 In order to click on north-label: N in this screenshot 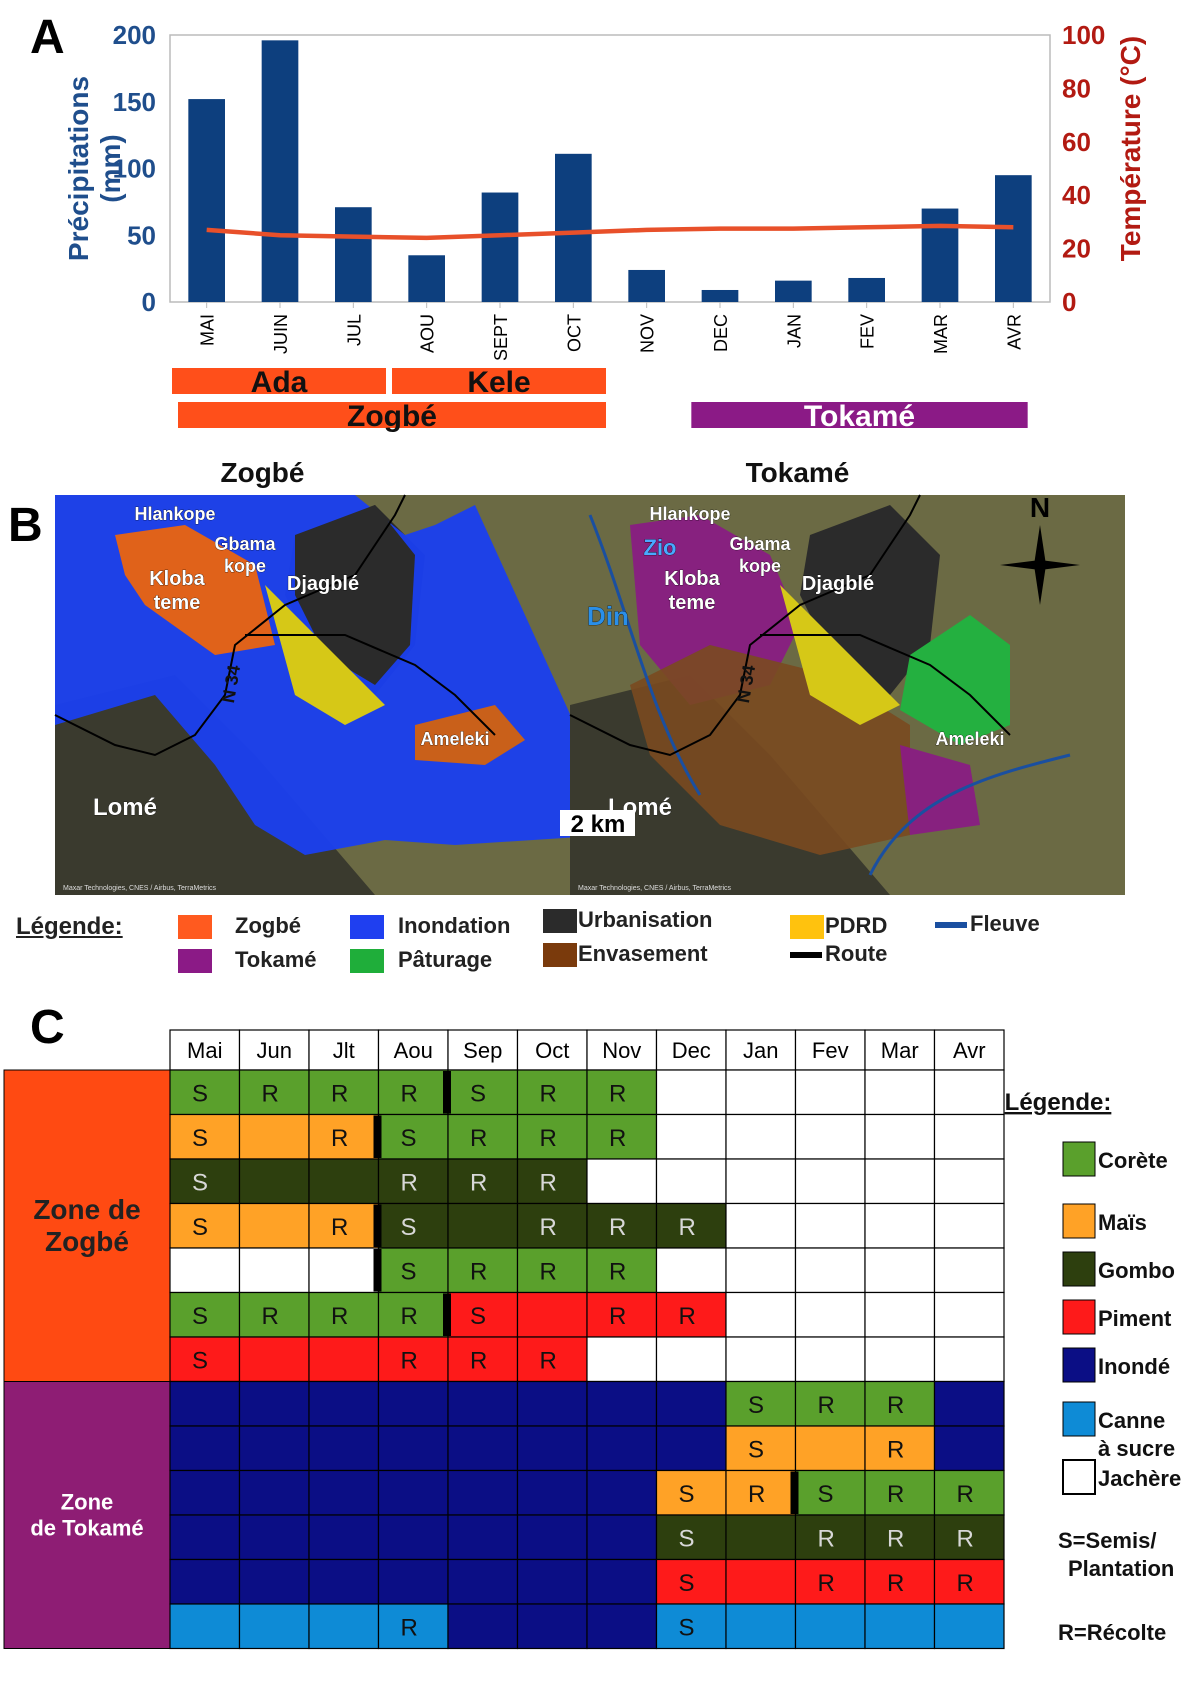, I will do `click(1040, 507)`.